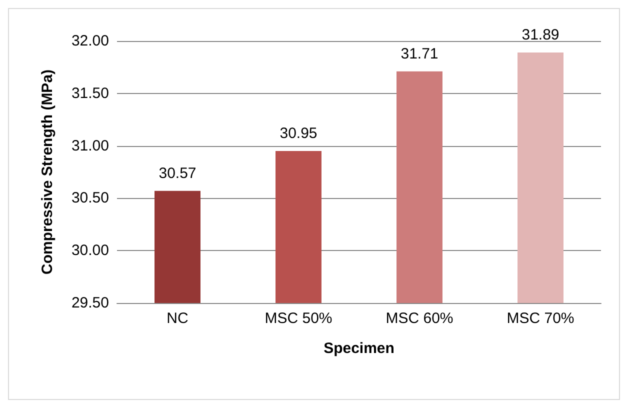 This screenshot has width=630, height=410. Describe the element at coordinates (541, 35) in the screenshot. I see `data-label: 31.89` at that location.